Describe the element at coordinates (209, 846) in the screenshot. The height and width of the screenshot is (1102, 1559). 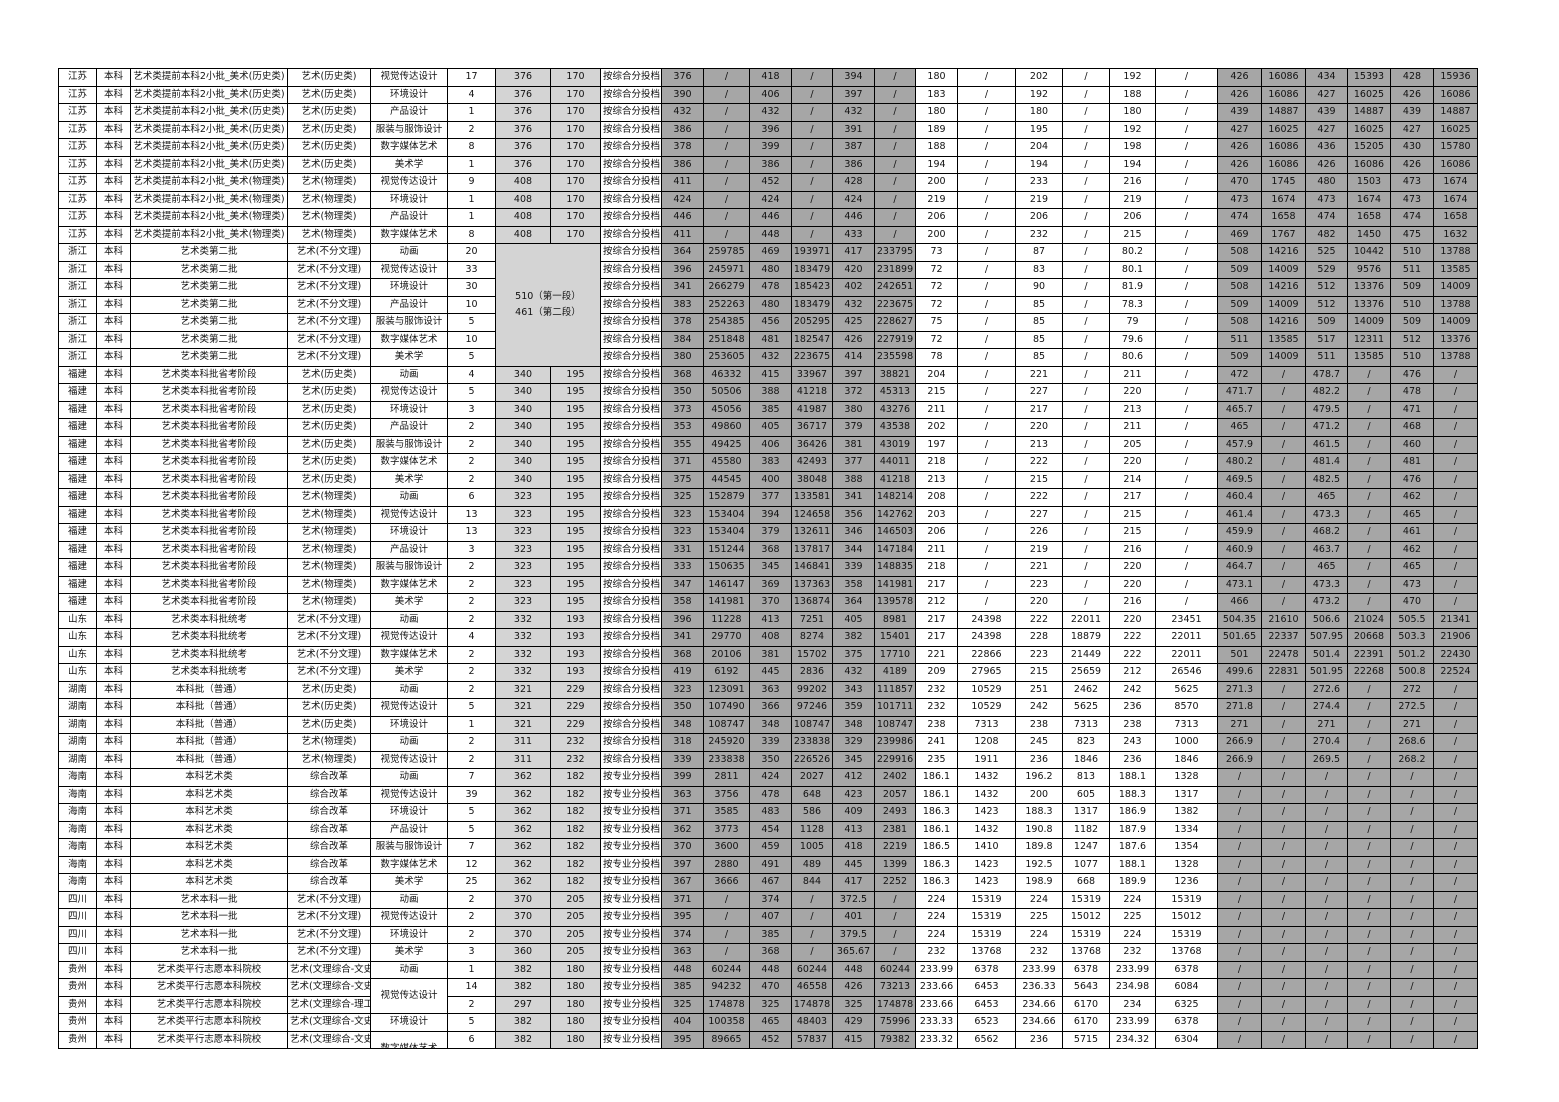
I see `cell-text: 本科艺术类` at that location.